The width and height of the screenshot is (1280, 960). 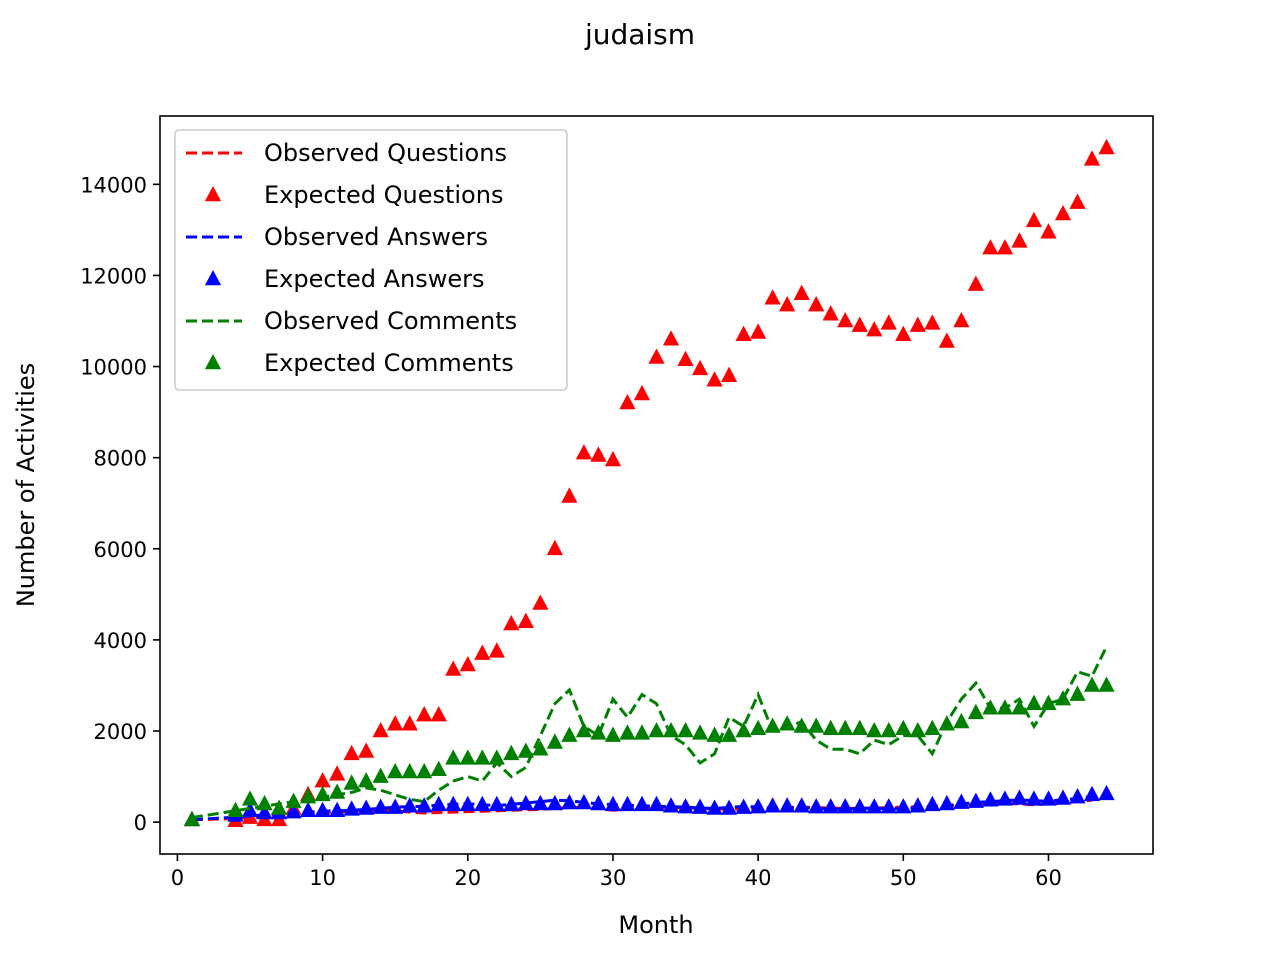 What do you see at coordinates (120, 459) in the screenshot?
I see `y-tick-label: 8000` at bounding box center [120, 459].